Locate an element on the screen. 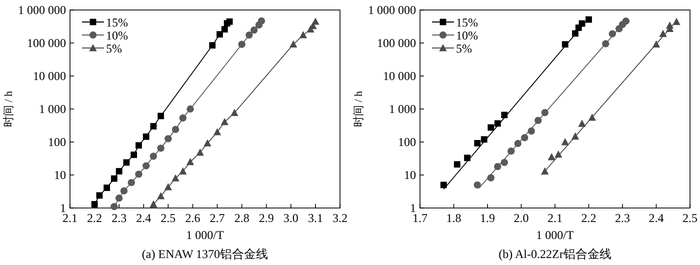 The height and width of the screenshot is (265, 700). x-tick-label: 3.2 is located at coordinates (340, 218).